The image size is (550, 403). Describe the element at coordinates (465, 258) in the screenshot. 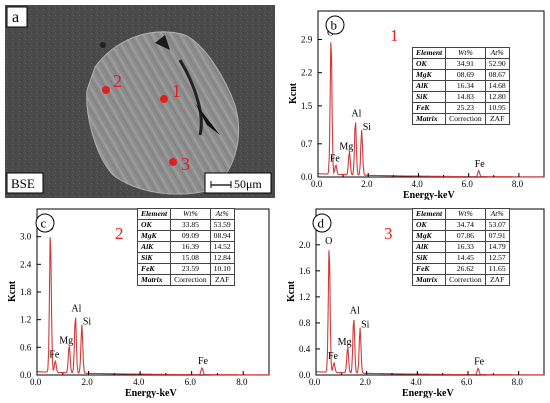

I see `table-wt: 14.45` at that location.